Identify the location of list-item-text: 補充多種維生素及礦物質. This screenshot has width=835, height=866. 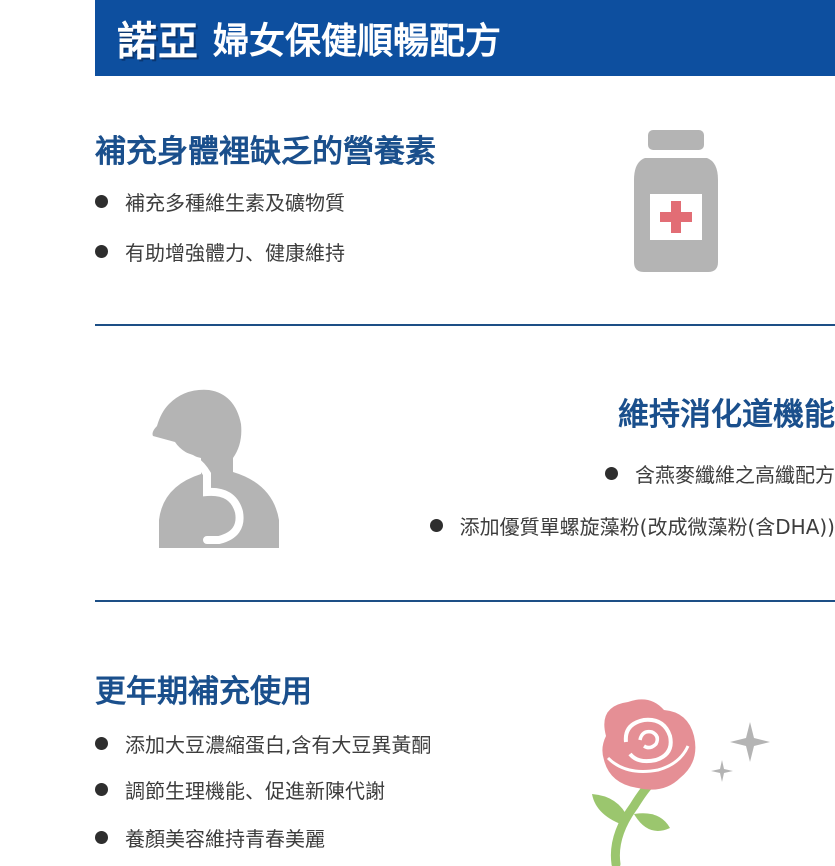
(235, 202).